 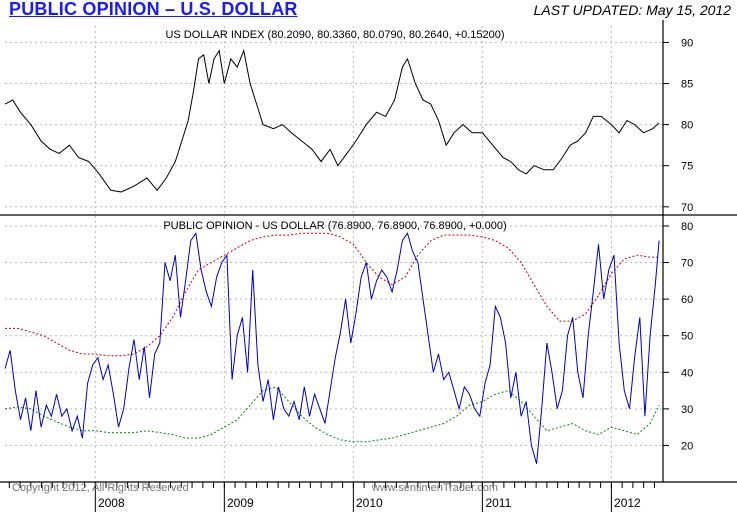 I want to click on y-tick-label: 85, so click(x=687, y=85).